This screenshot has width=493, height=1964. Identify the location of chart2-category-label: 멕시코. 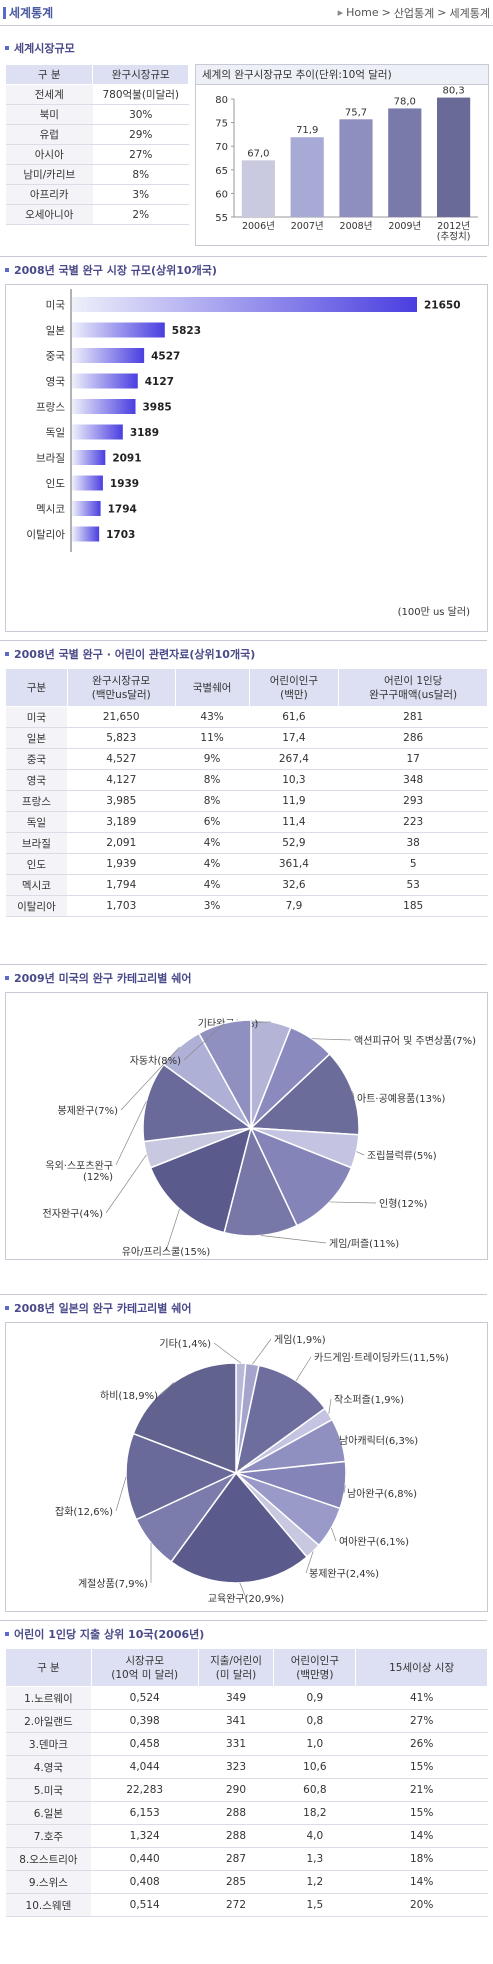
(50, 510).